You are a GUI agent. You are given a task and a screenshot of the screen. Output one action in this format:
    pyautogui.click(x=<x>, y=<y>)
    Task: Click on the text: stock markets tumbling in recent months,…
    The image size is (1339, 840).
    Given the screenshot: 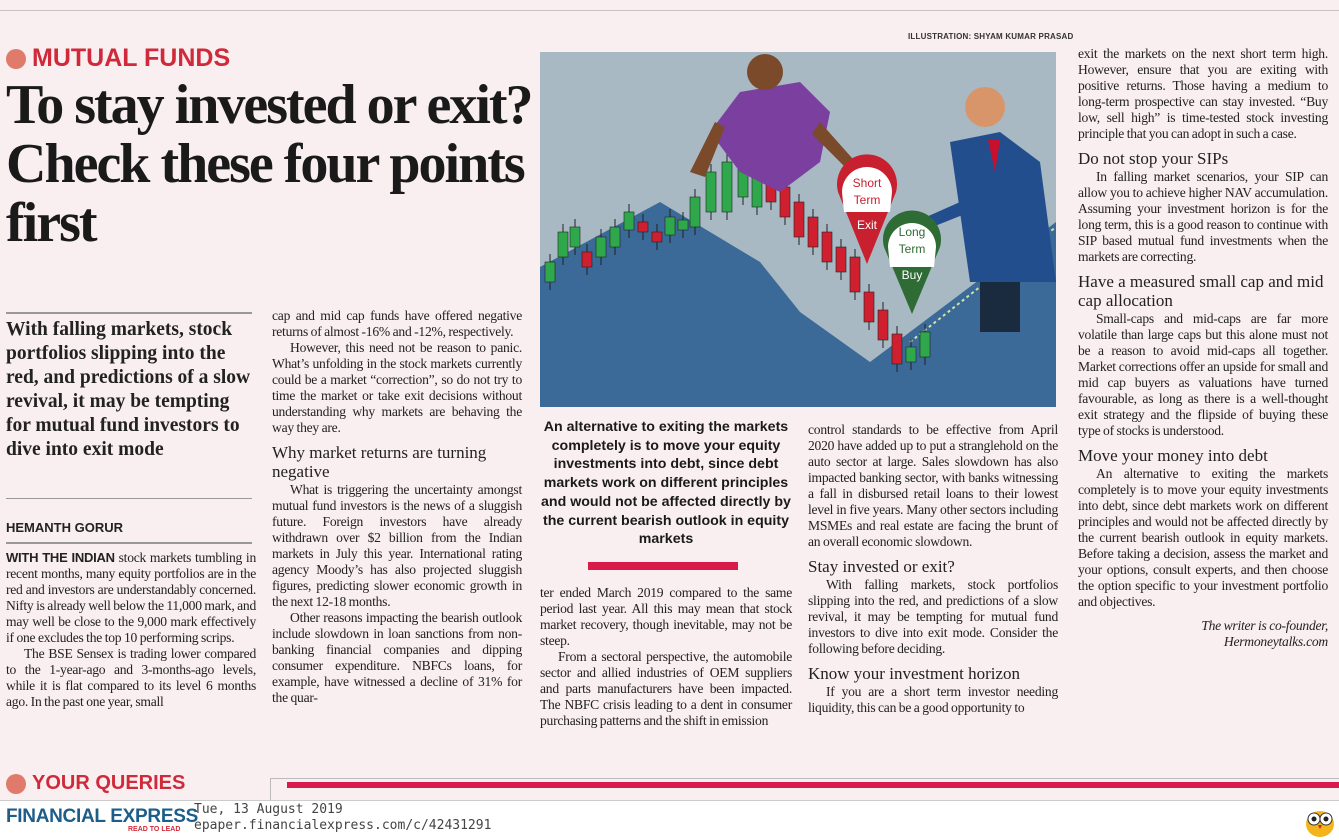 What is the action you would take?
    pyautogui.click(x=131, y=597)
    